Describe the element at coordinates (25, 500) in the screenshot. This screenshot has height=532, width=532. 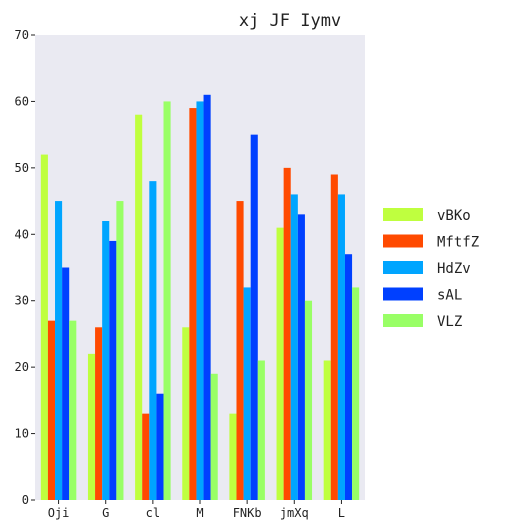
I see `y-tick-label: 0` at that location.